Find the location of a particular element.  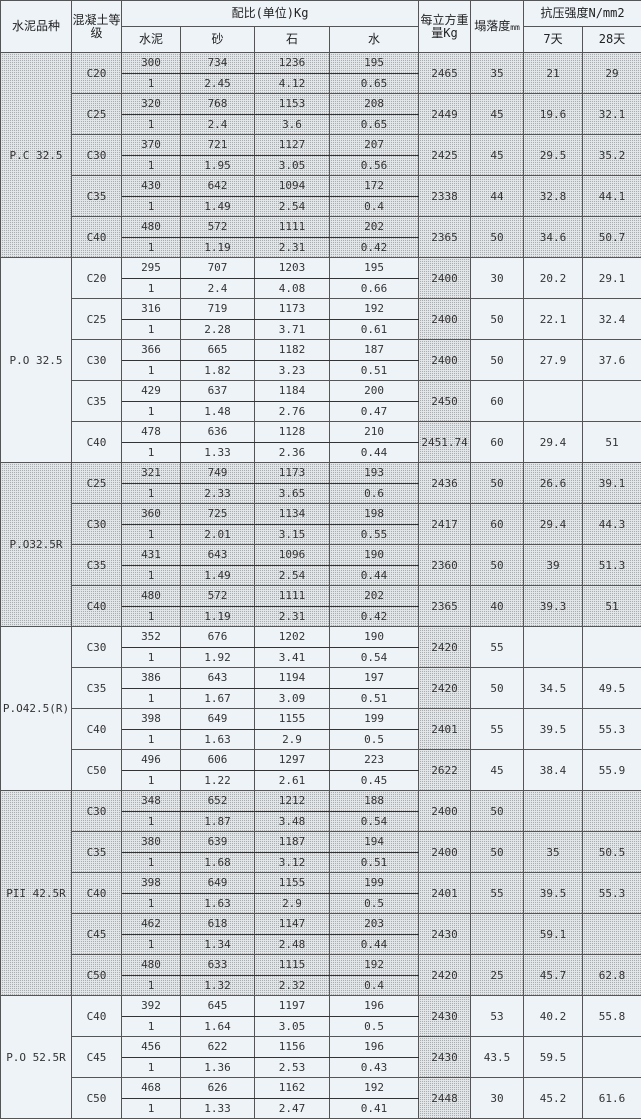

strength-7-day-cell: 29.4 is located at coordinates (553, 524).